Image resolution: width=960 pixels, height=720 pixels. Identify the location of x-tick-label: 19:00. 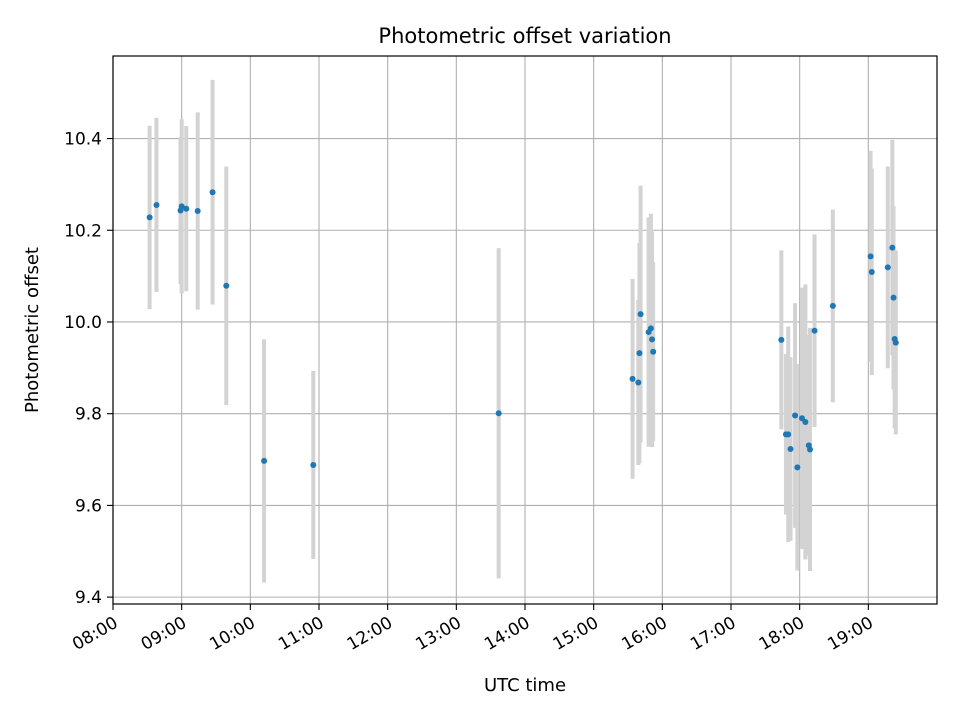
(850, 634).